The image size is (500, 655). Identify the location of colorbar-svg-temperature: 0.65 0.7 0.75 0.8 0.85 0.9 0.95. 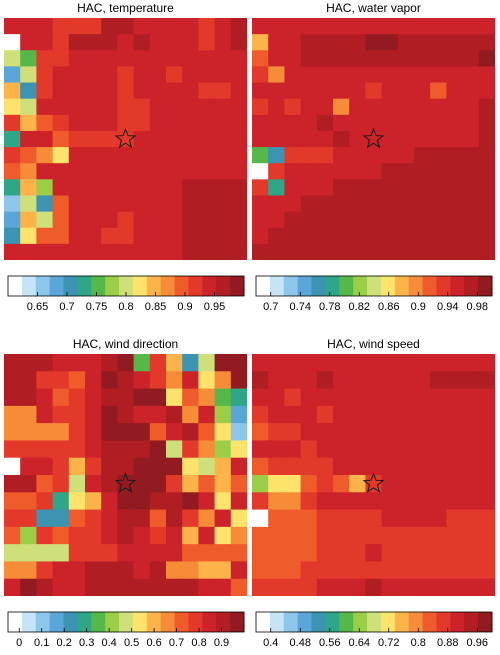
(126, 294).